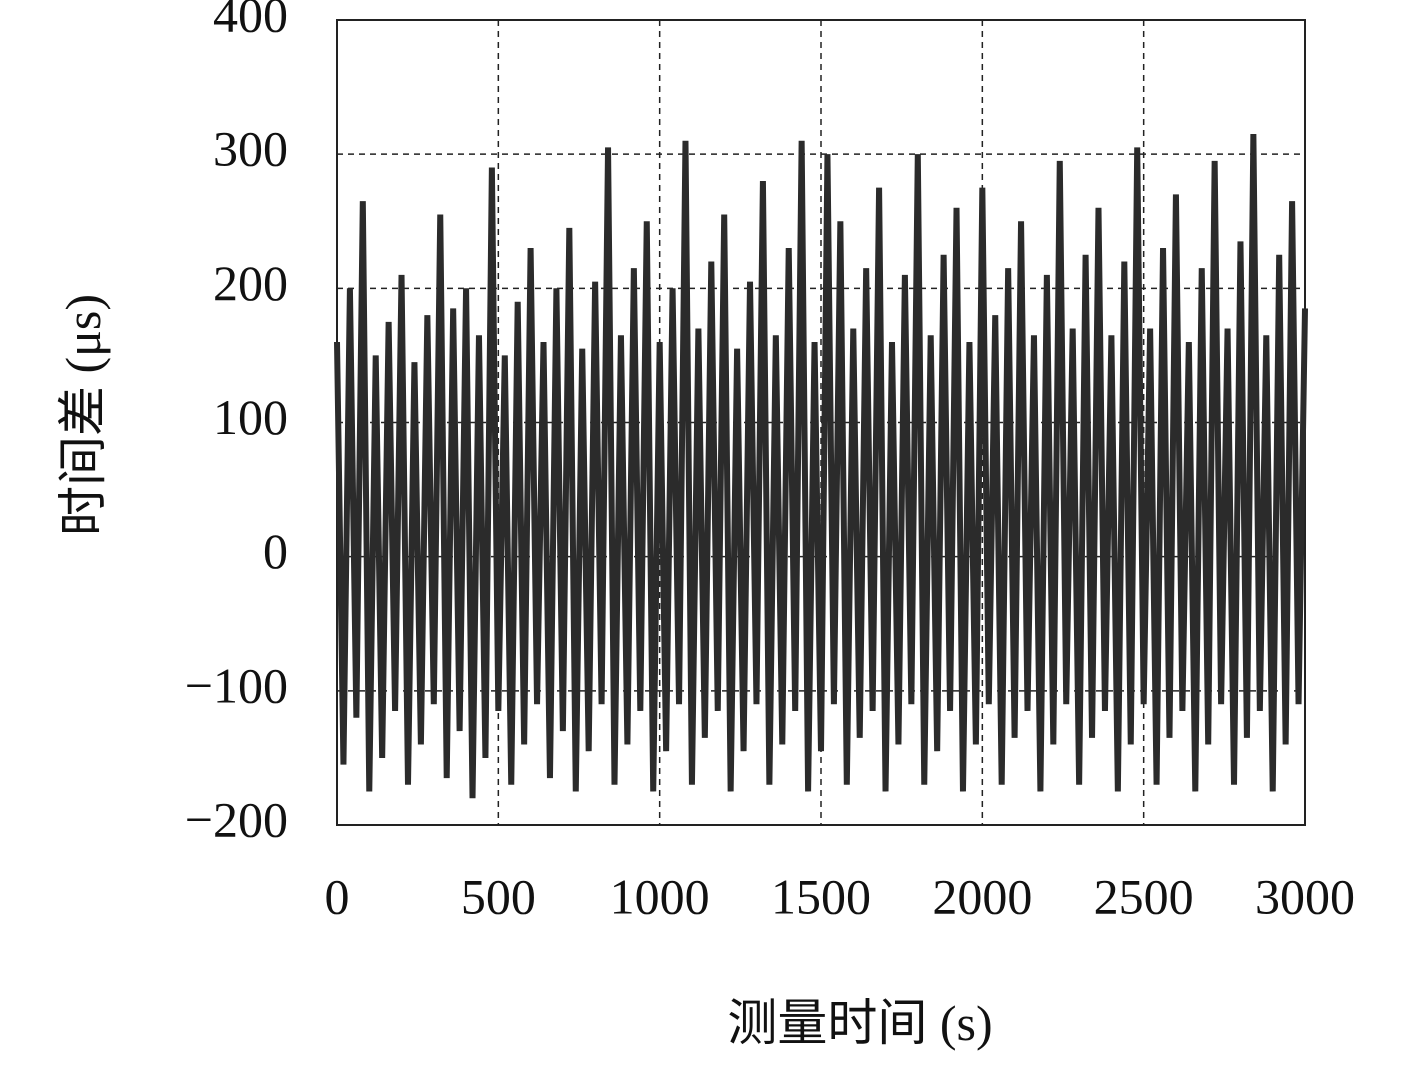 This screenshot has height=1070, width=1417. Describe the element at coordinates (982, 896) in the screenshot. I see `x-tick-label: 2000` at that location.